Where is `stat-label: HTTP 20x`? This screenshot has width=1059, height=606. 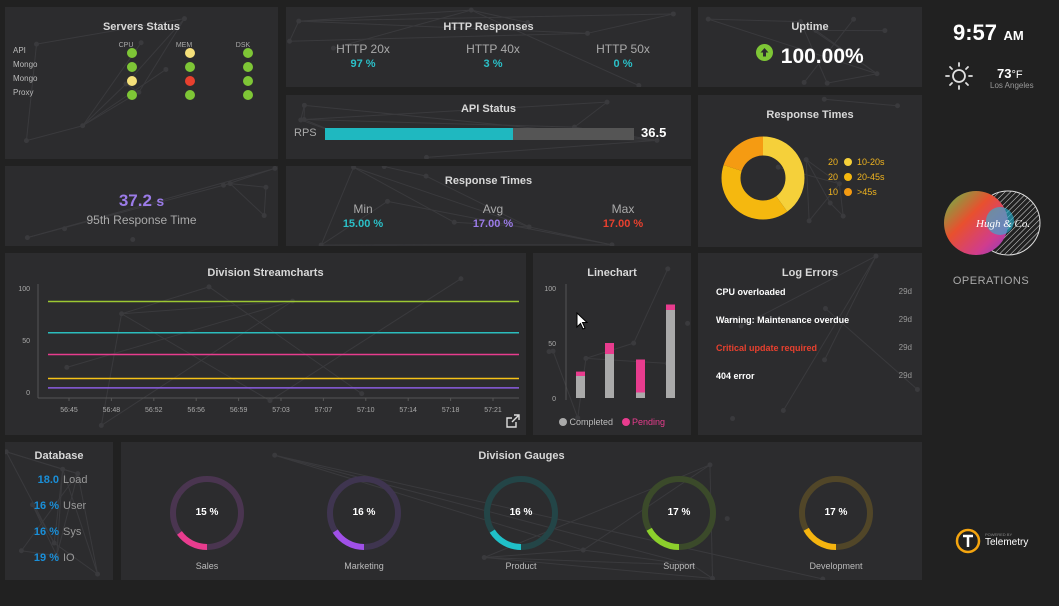 stat-label: HTTP 20x is located at coordinates (363, 49).